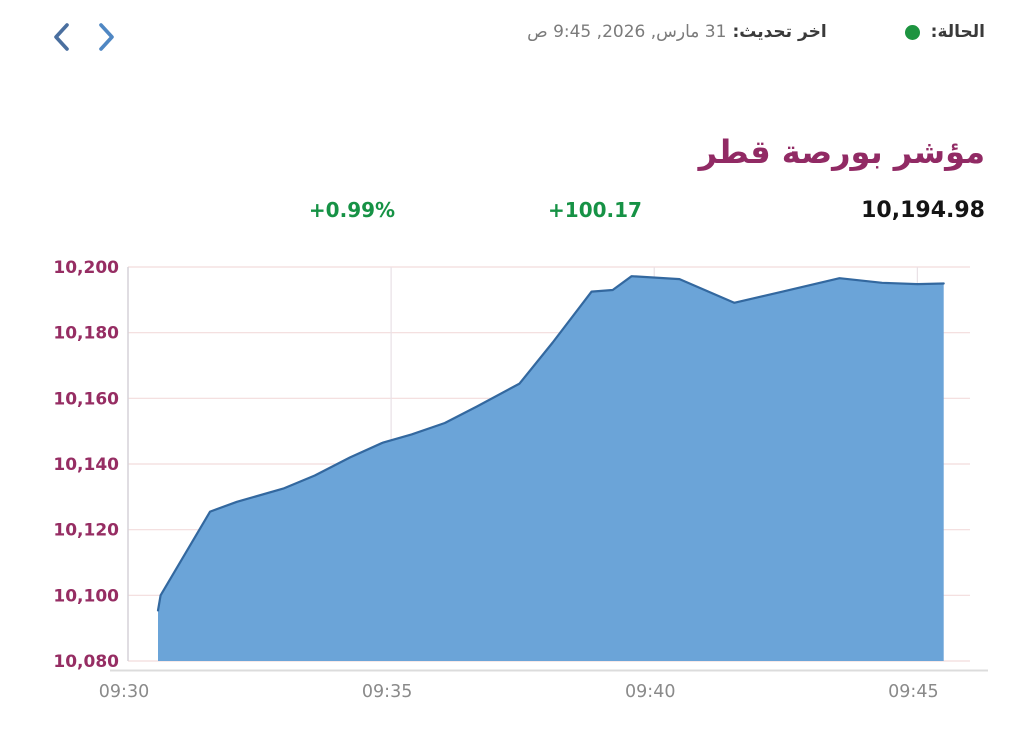  I want to click on last-update-value: 31 مارس, 2026, 9:45 ص, so click(627, 32).